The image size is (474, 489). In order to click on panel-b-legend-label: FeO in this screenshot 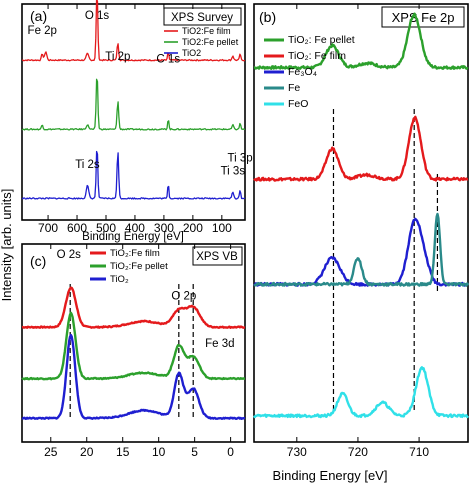, I will do `click(298, 104)`.